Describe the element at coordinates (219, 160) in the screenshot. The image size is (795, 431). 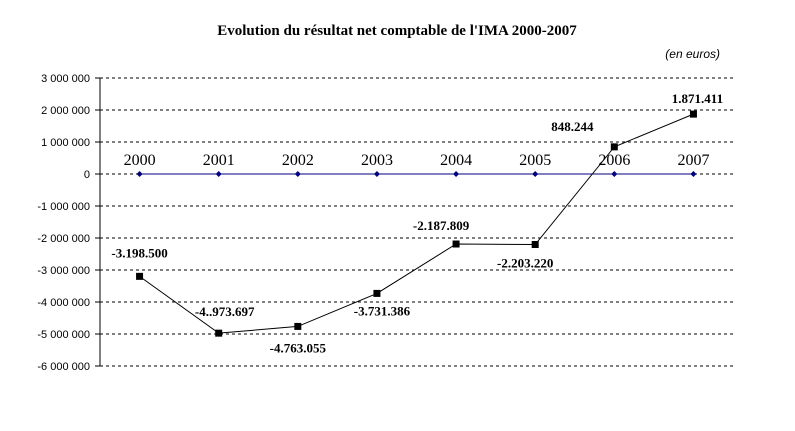
I see `year-label: 2001` at that location.